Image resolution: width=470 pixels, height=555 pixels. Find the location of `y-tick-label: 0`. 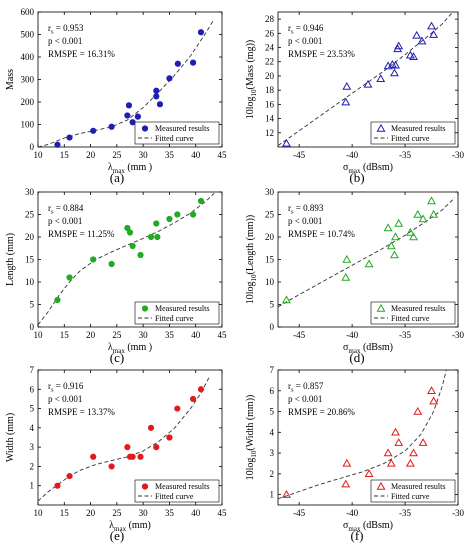

y-tick-label: 0 is located at coordinates (32, 147).